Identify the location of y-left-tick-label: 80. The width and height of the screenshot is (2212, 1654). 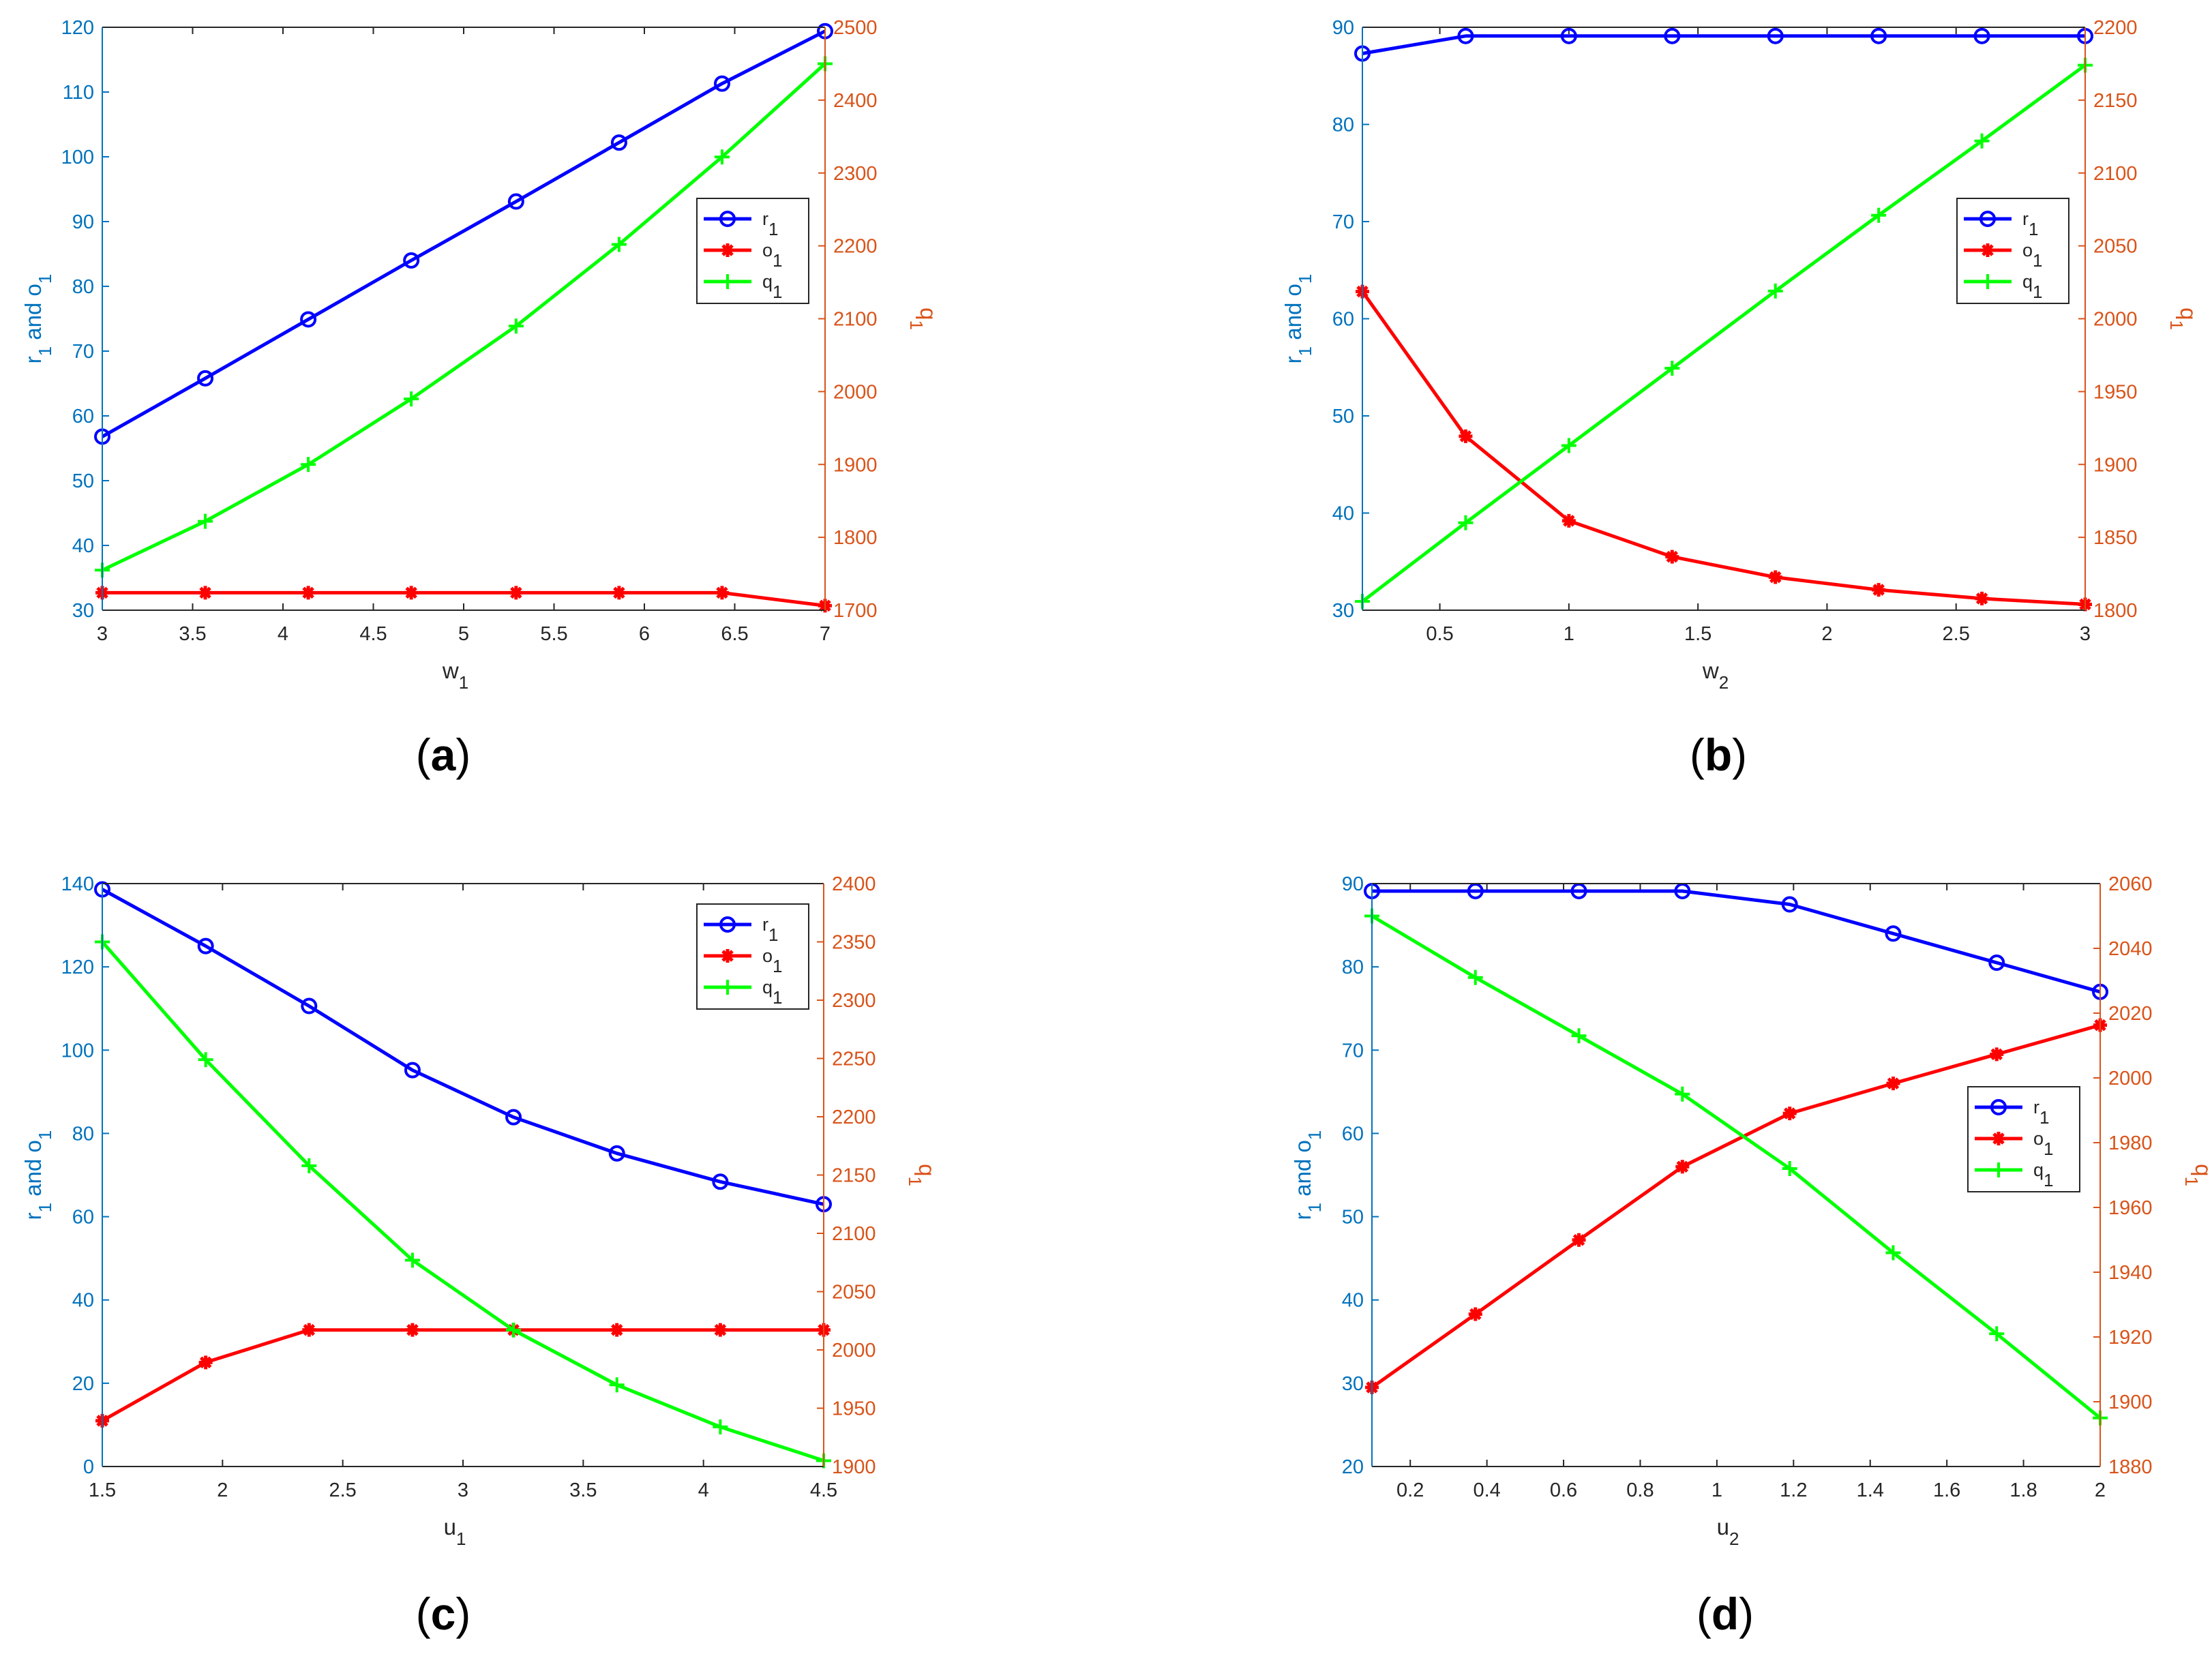
(1353, 967).